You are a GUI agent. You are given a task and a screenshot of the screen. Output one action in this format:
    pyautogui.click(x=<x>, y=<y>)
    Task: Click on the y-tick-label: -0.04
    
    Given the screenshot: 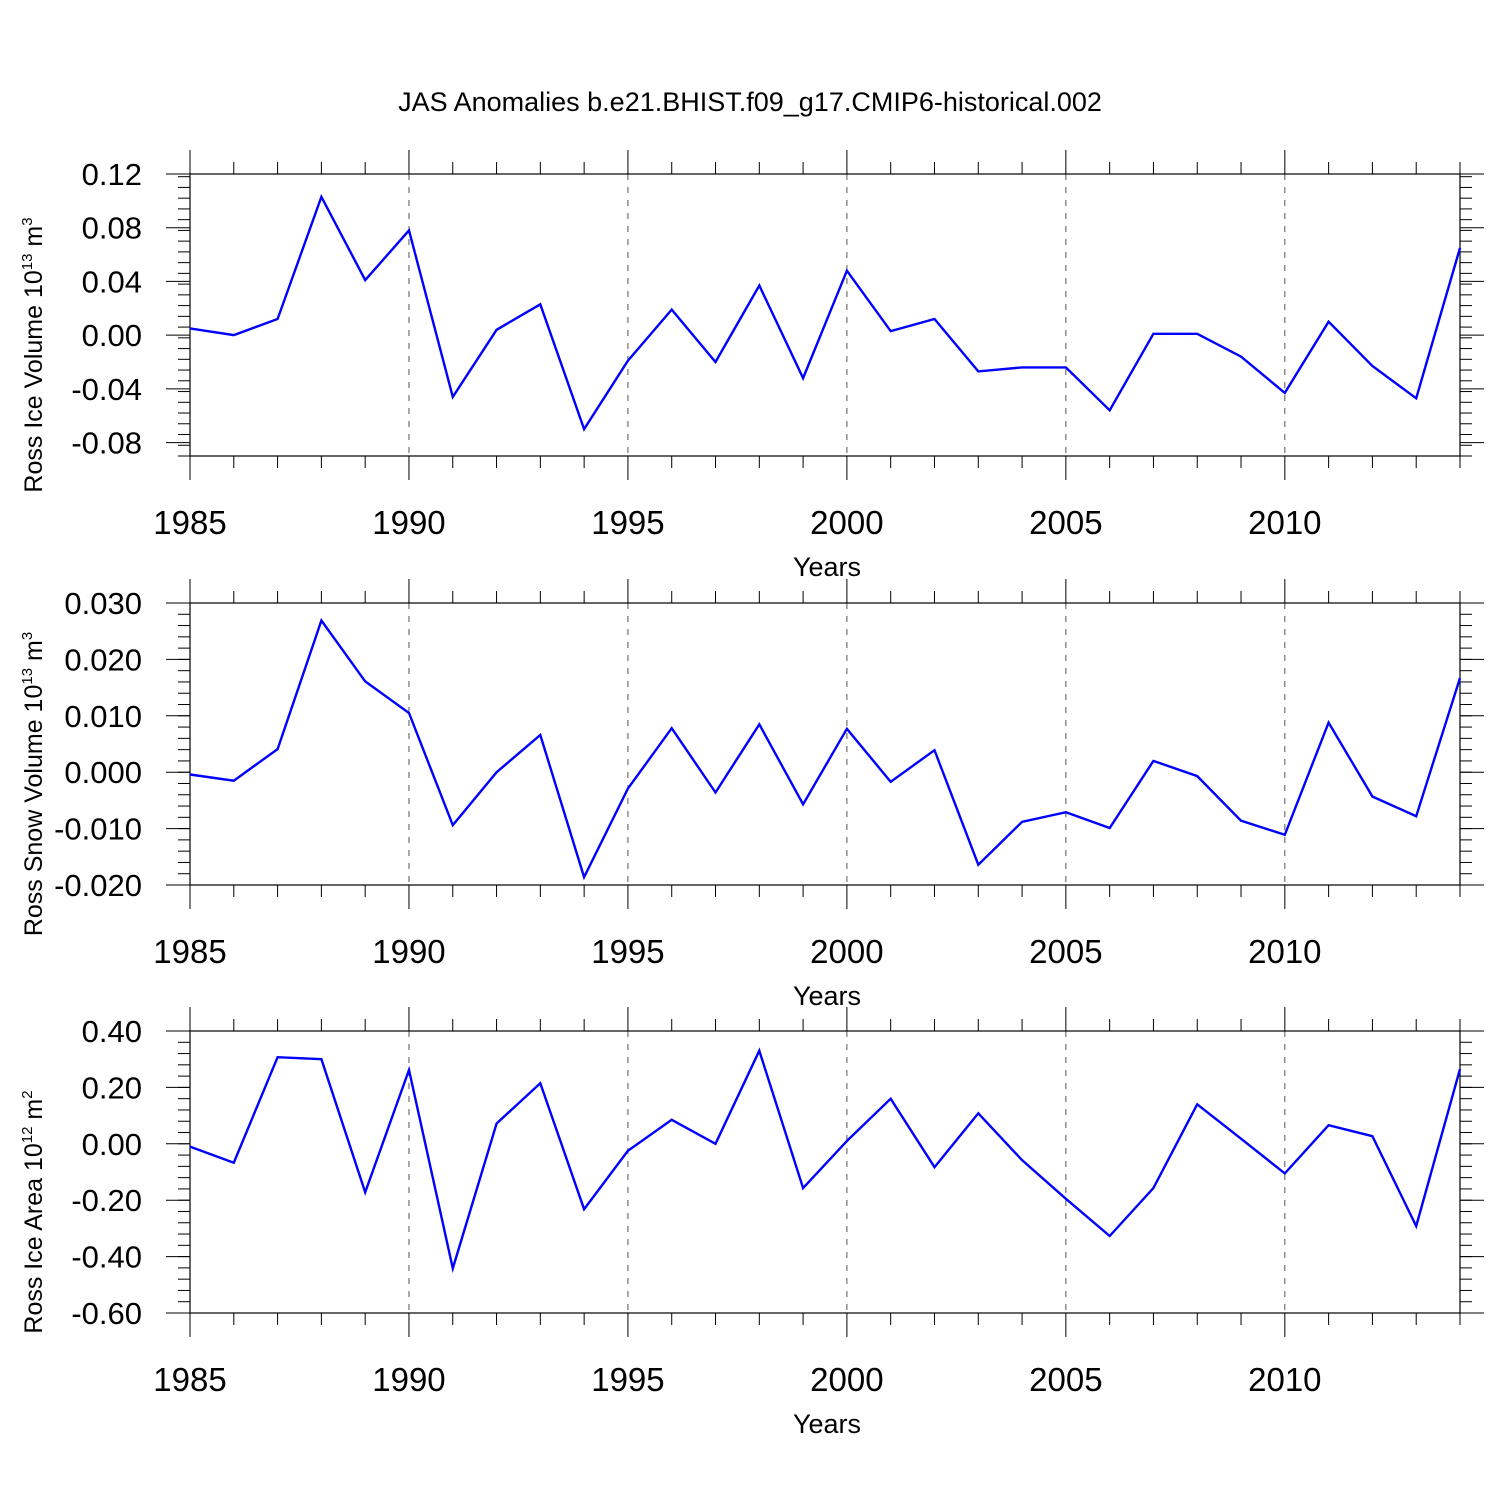 What is the action you would take?
    pyautogui.click(x=106, y=389)
    